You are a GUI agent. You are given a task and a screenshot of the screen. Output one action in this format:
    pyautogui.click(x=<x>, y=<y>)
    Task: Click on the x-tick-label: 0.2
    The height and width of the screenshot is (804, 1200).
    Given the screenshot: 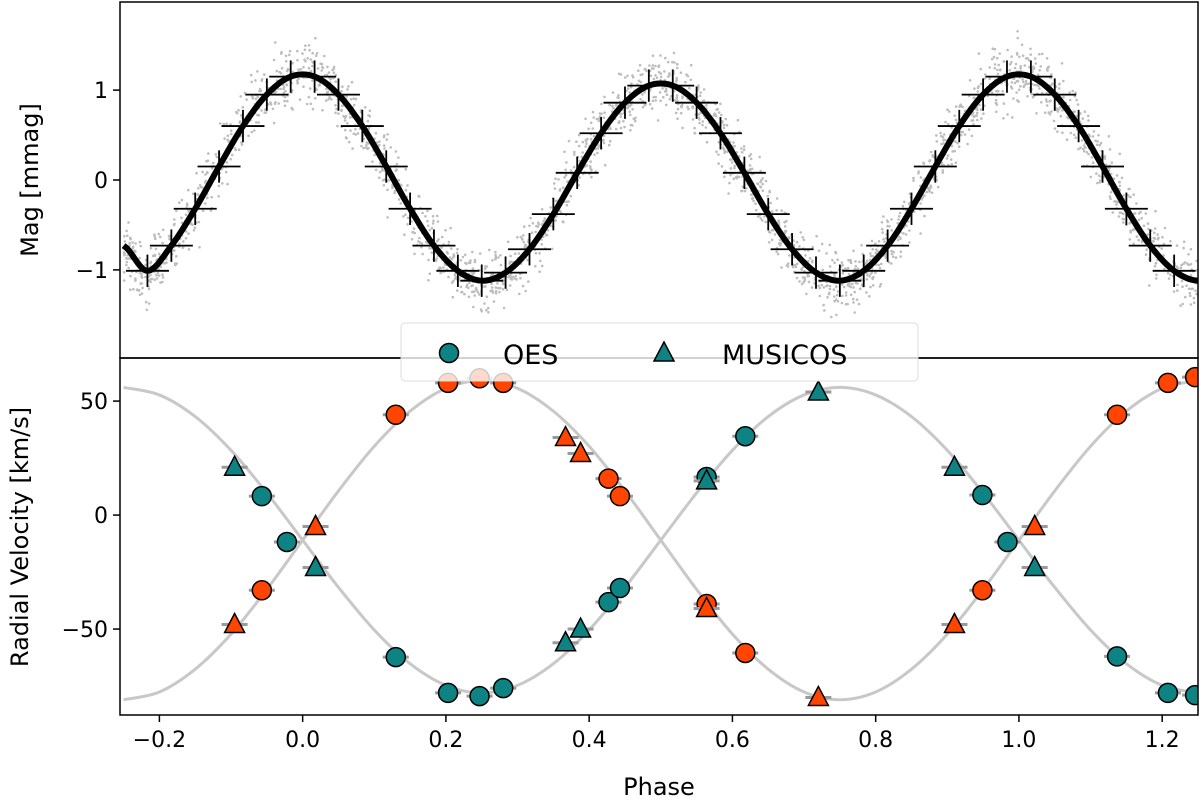 What is the action you would take?
    pyautogui.click(x=445, y=740)
    